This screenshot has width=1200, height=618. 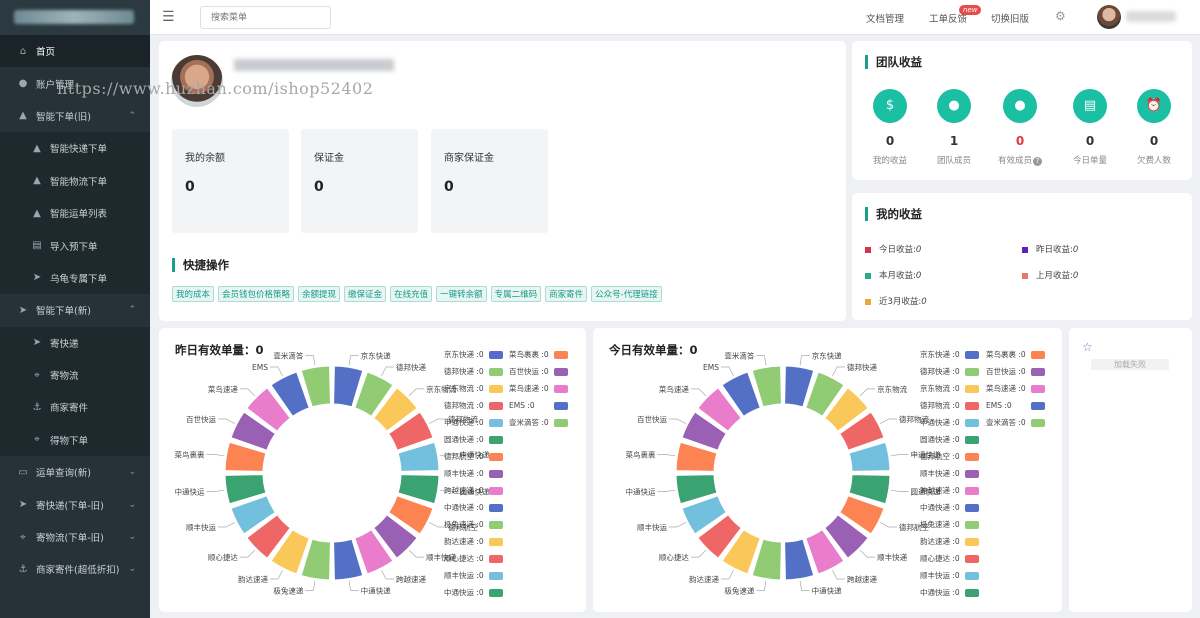 I want to click on sidebar-item: ▲ 智能物流下单, so click(x=75, y=180).